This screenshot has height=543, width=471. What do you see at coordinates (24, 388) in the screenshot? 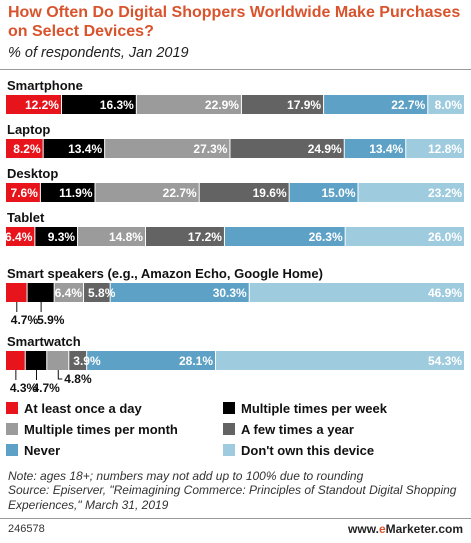
I see `data-label: 4.3%` at bounding box center [24, 388].